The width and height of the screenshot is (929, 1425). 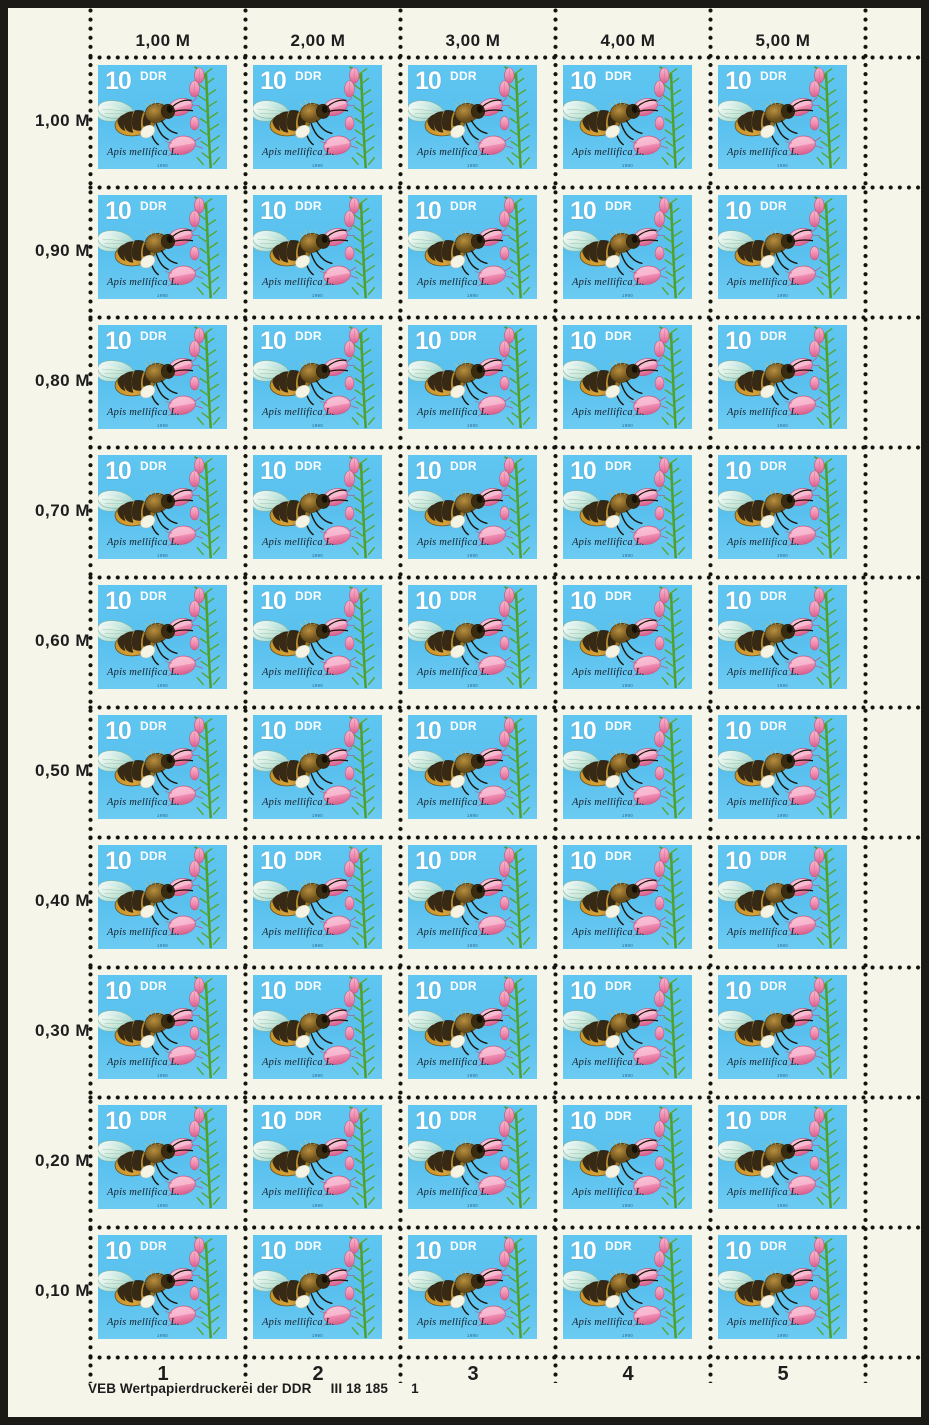 I want to click on row-header-4: 0,70 M, so click(x=62, y=510).